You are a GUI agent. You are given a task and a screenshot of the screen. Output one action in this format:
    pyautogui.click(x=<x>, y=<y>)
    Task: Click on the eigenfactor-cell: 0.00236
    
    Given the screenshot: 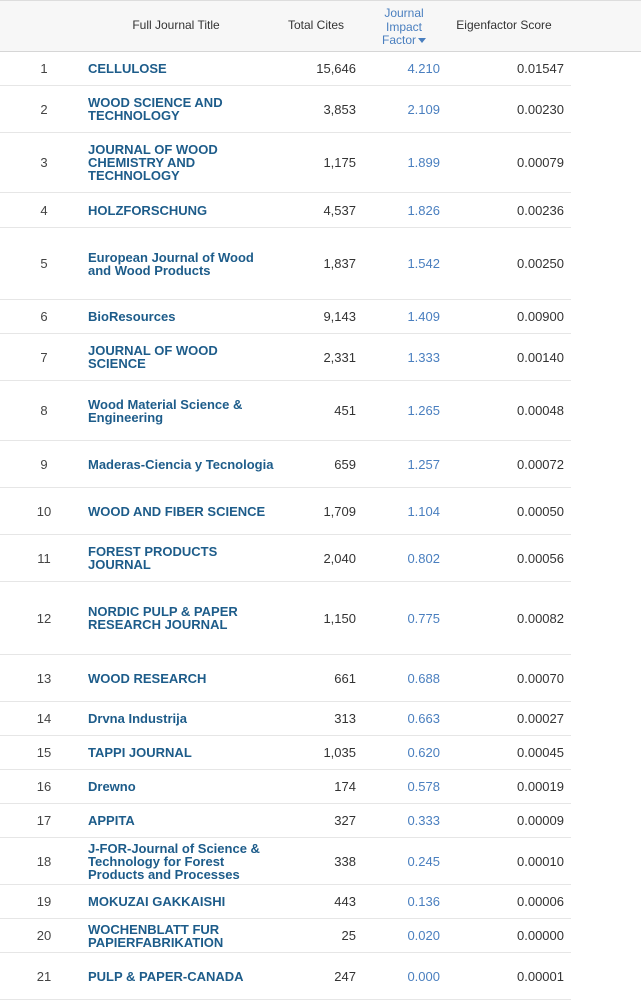 What is the action you would take?
    pyautogui.click(x=540, y=210)
    